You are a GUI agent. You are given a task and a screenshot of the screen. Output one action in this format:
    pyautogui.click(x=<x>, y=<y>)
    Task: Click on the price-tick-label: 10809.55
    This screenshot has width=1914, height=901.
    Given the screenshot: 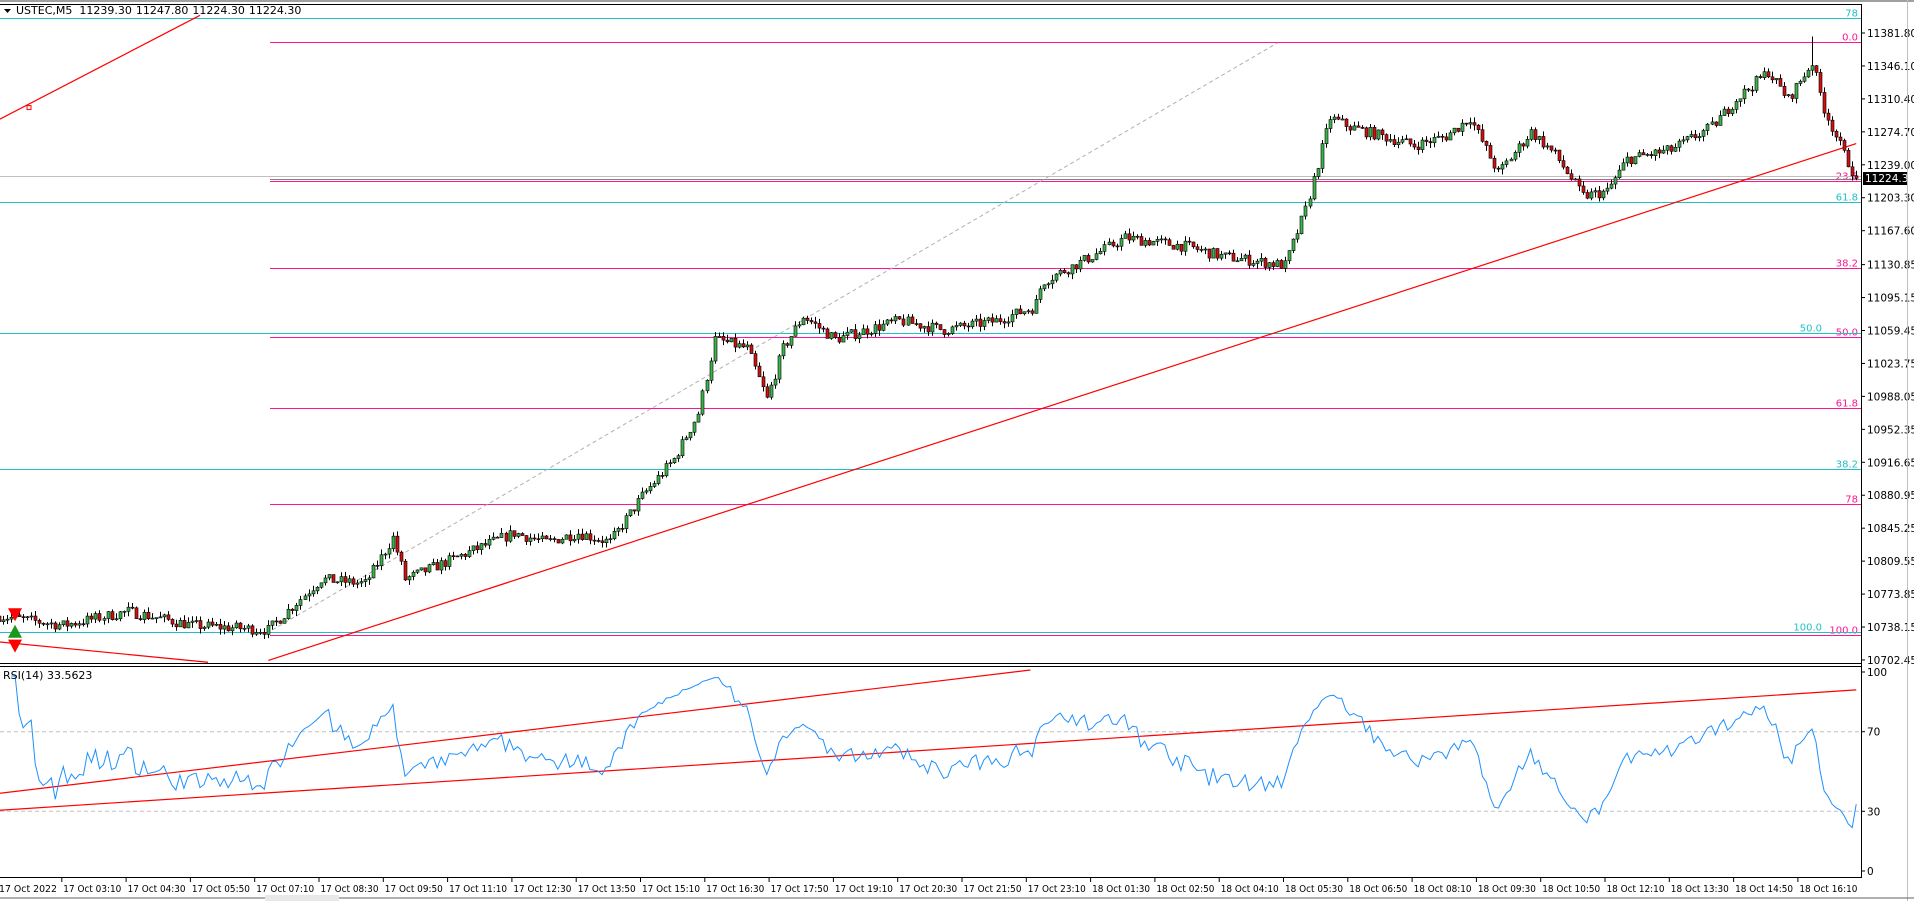 What is the action you would take?
    pyautogui.click(x=1890, y=562)
    